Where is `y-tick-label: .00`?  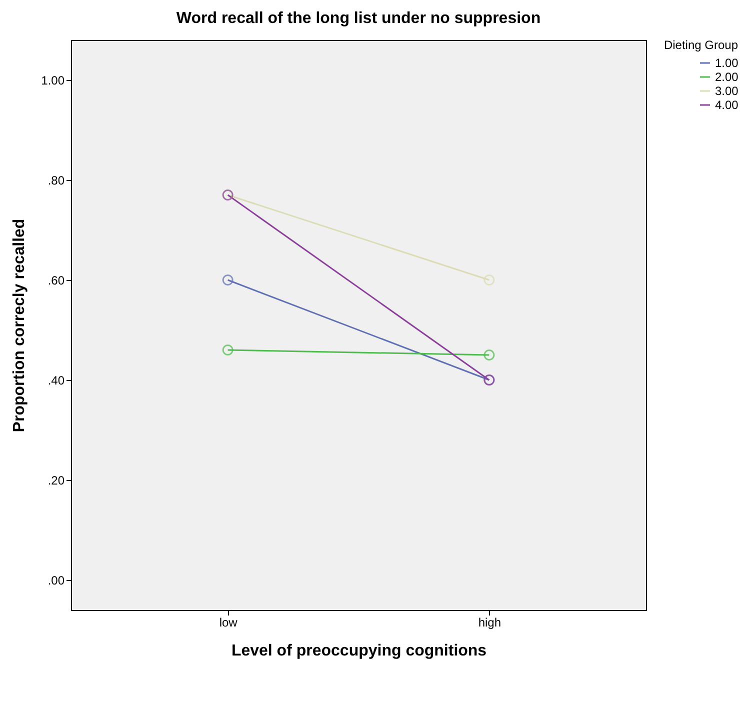
y-tick-label: .00 is located at coordinates (56, 581).